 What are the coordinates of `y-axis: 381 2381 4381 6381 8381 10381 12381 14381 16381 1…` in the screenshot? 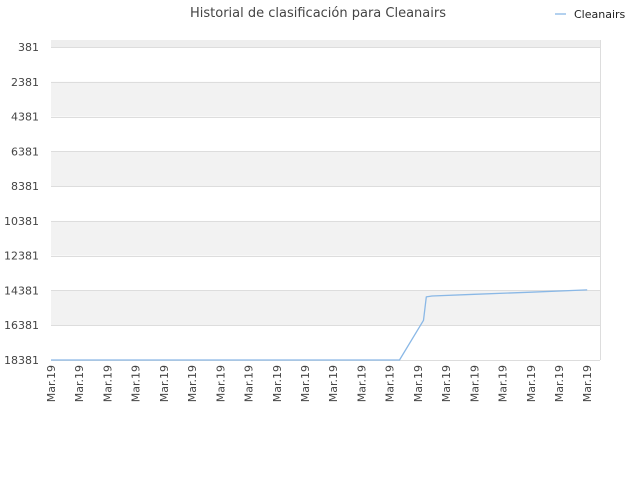 It's located at (21, 204).